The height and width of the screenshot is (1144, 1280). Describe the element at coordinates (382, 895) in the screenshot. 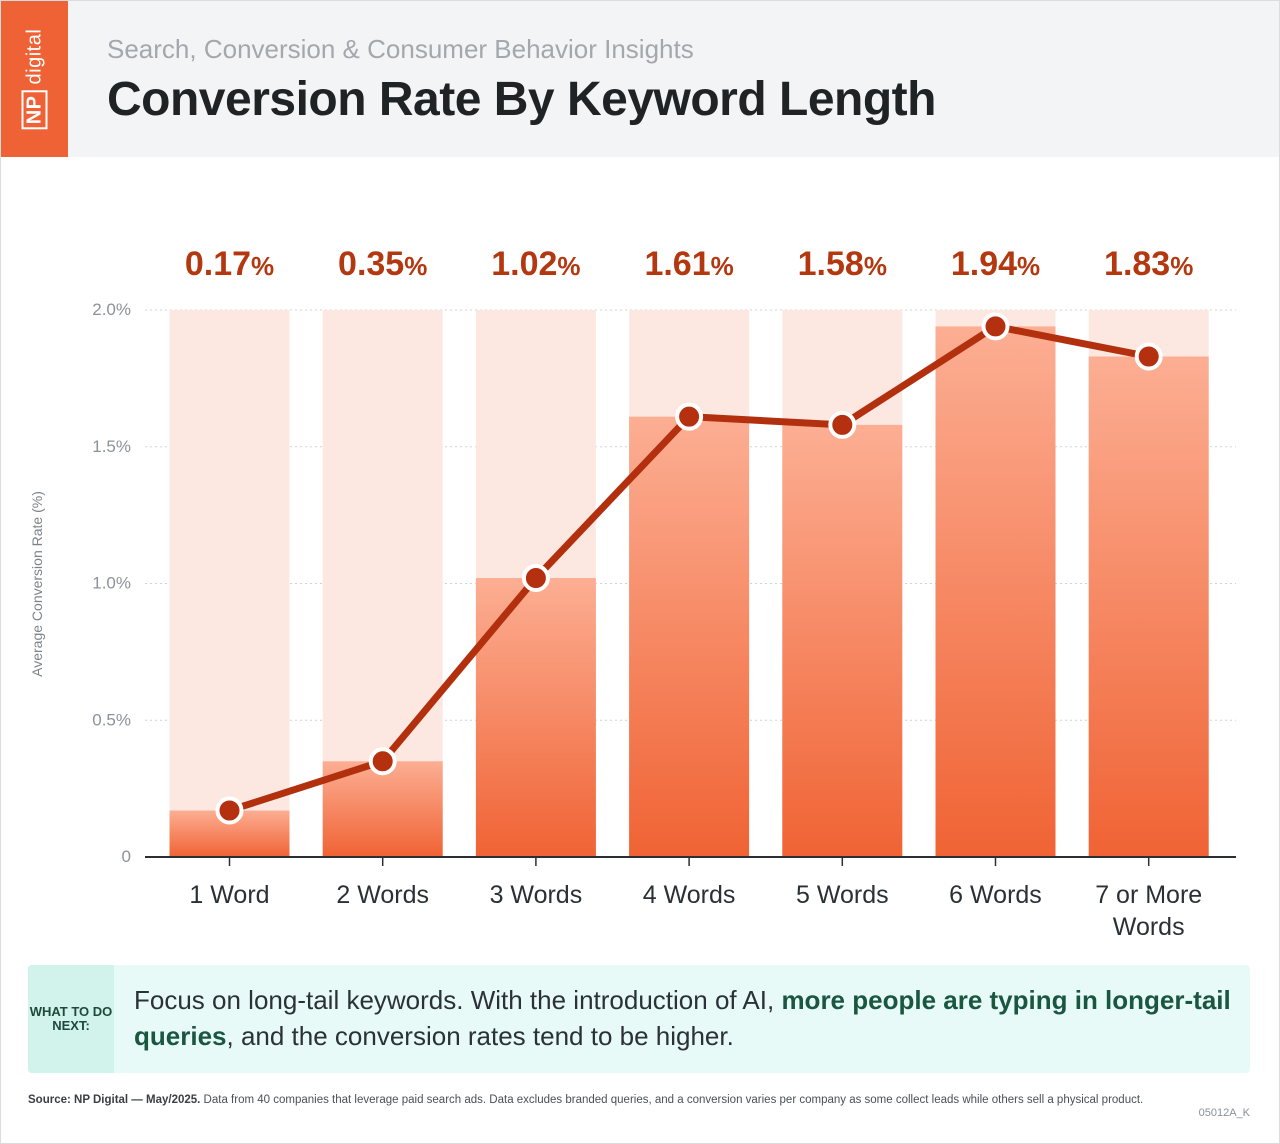

I see `x-tick-label: 2 Words` at that location.